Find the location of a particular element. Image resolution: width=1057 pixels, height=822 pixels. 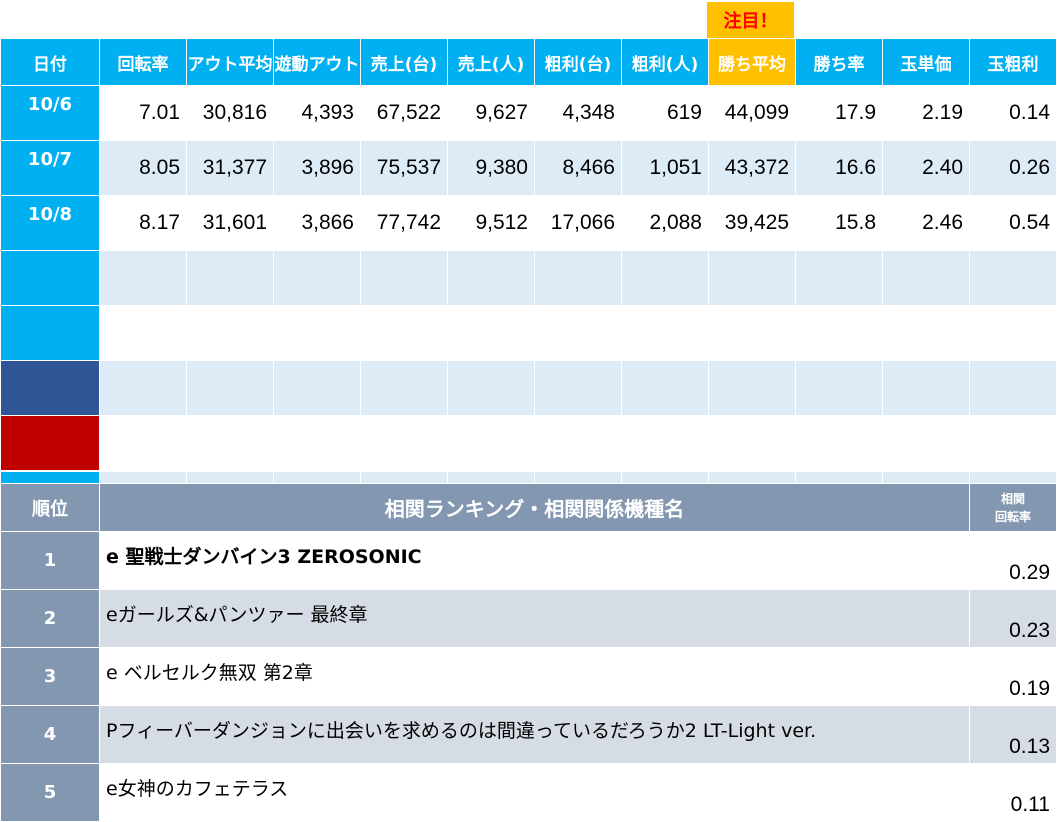

value-cell: 8.17 is located at coordinates (143, 223).